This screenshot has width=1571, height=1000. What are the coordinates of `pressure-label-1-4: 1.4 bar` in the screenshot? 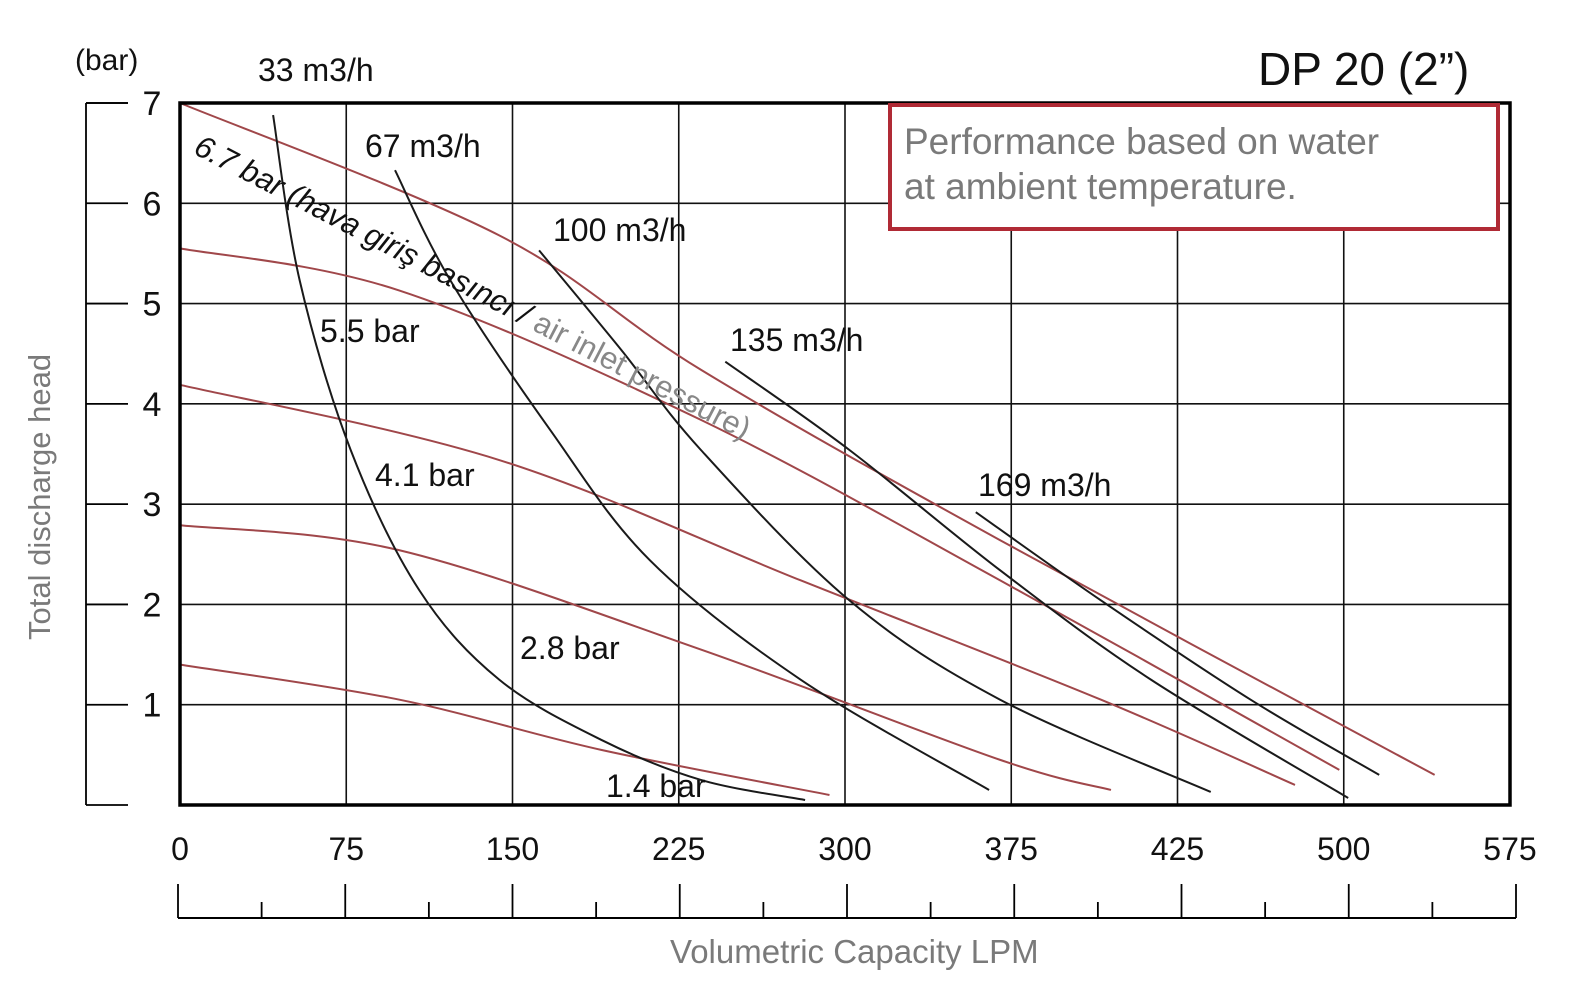 It's located at (656, 786).